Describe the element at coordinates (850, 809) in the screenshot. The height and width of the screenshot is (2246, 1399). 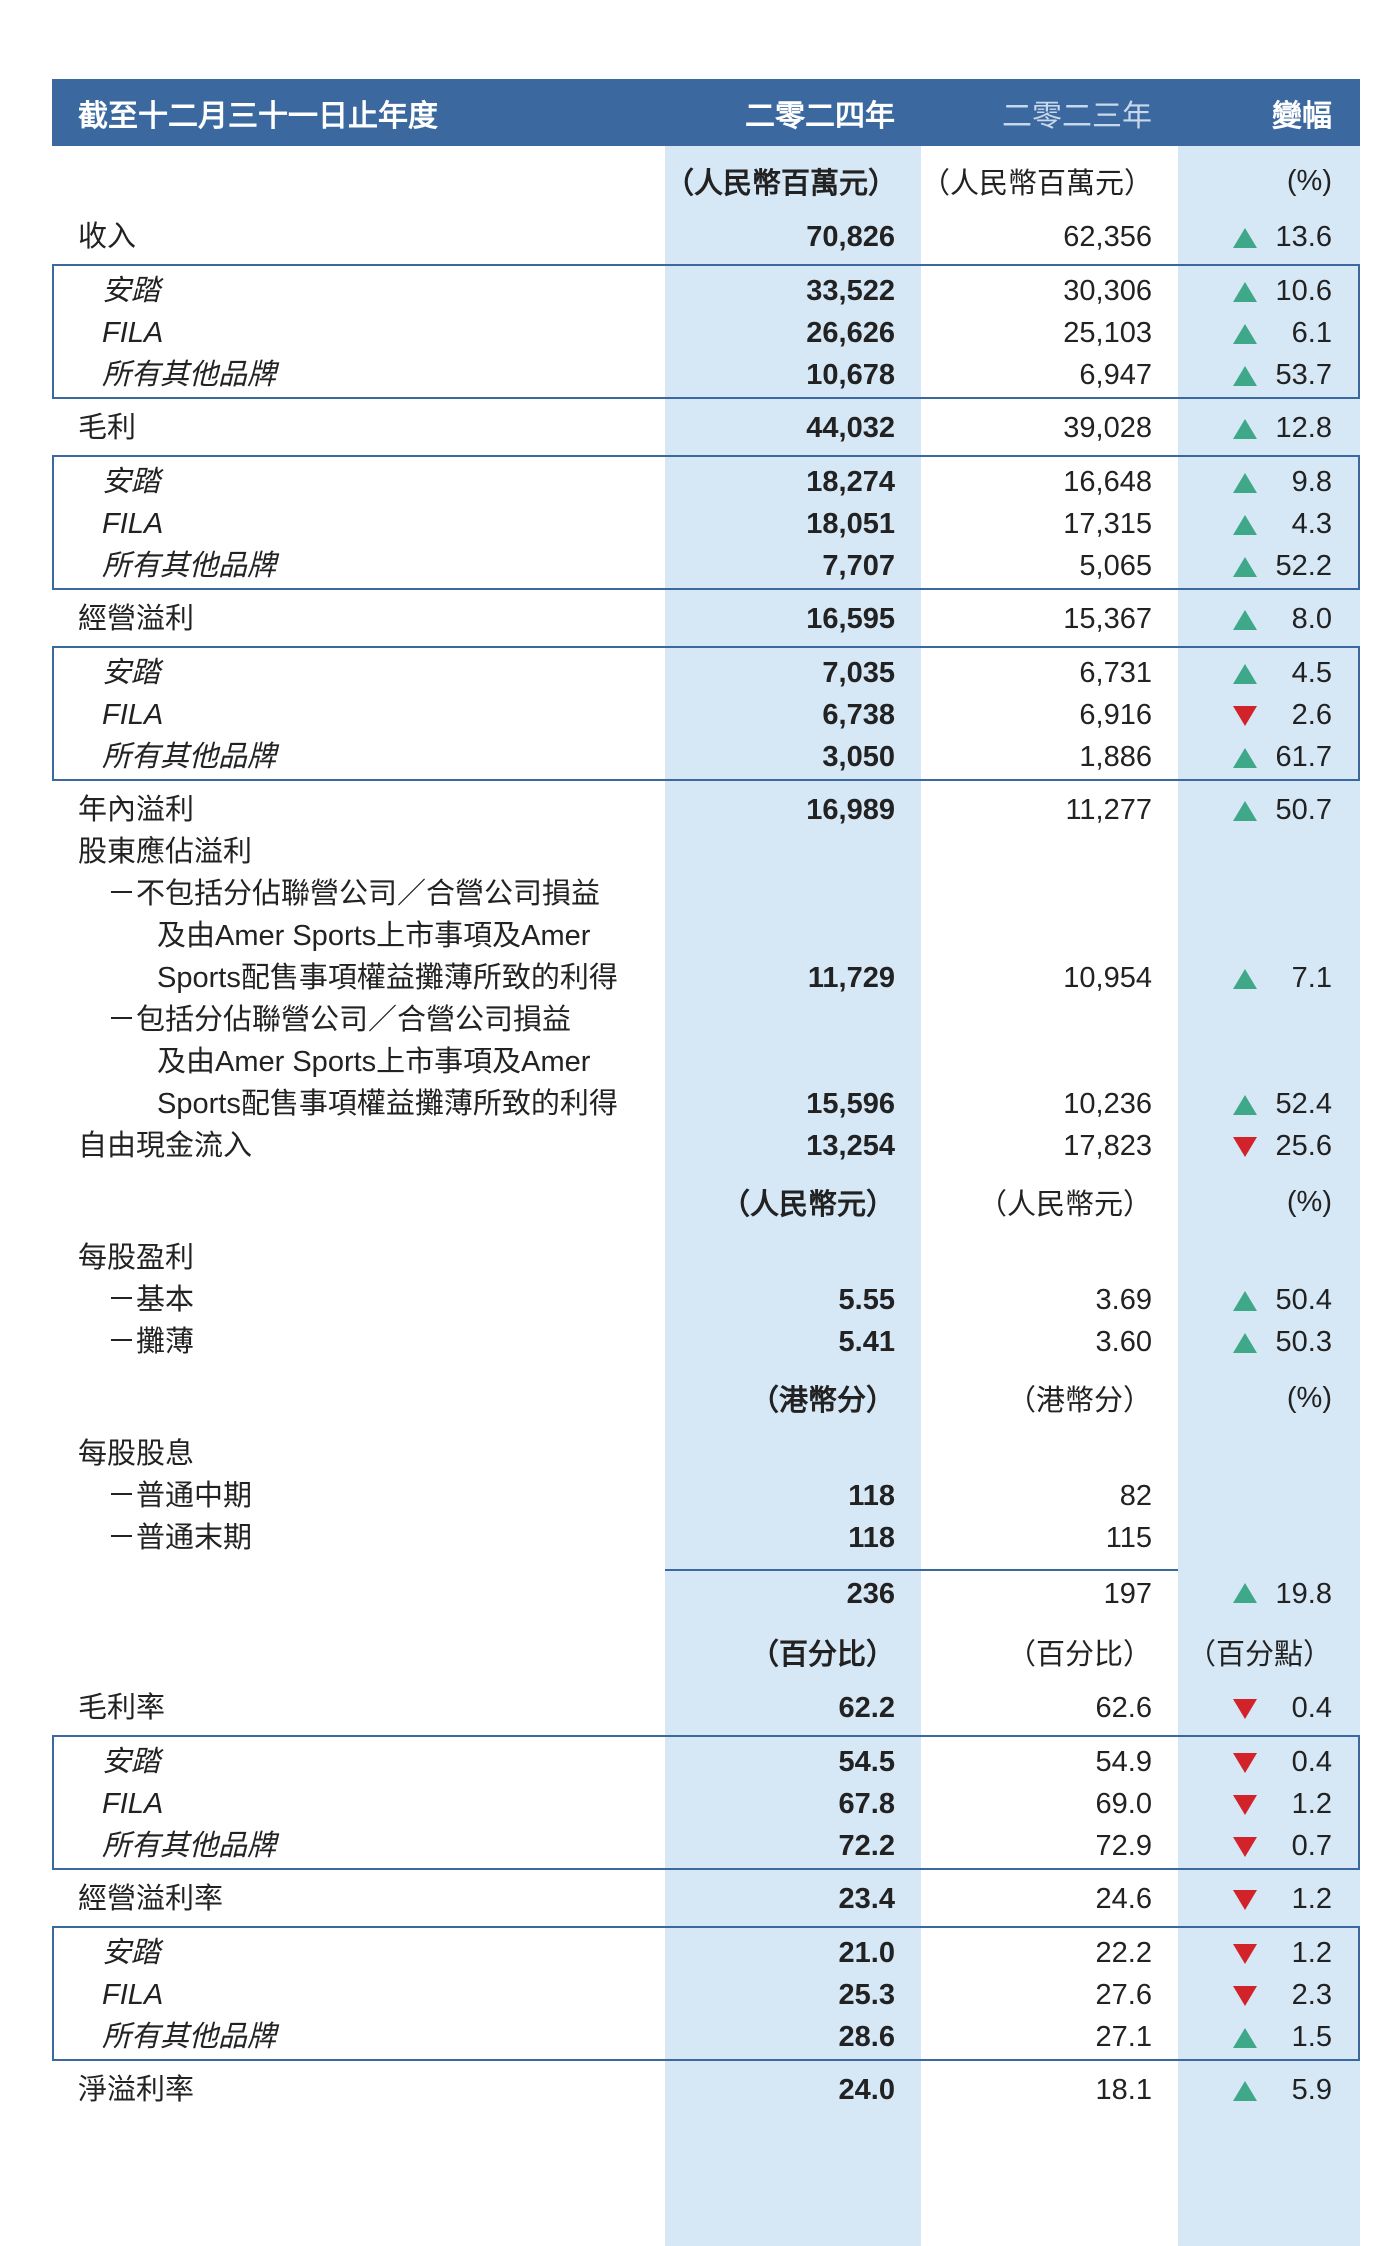
I see `value-2024: 16,989` at that location.